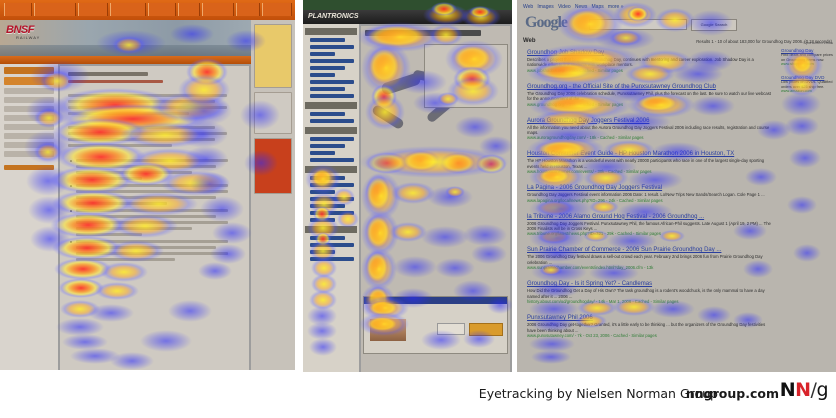 The image size is (836, 418). I want to click on tab-more: more », so click(615, 7).